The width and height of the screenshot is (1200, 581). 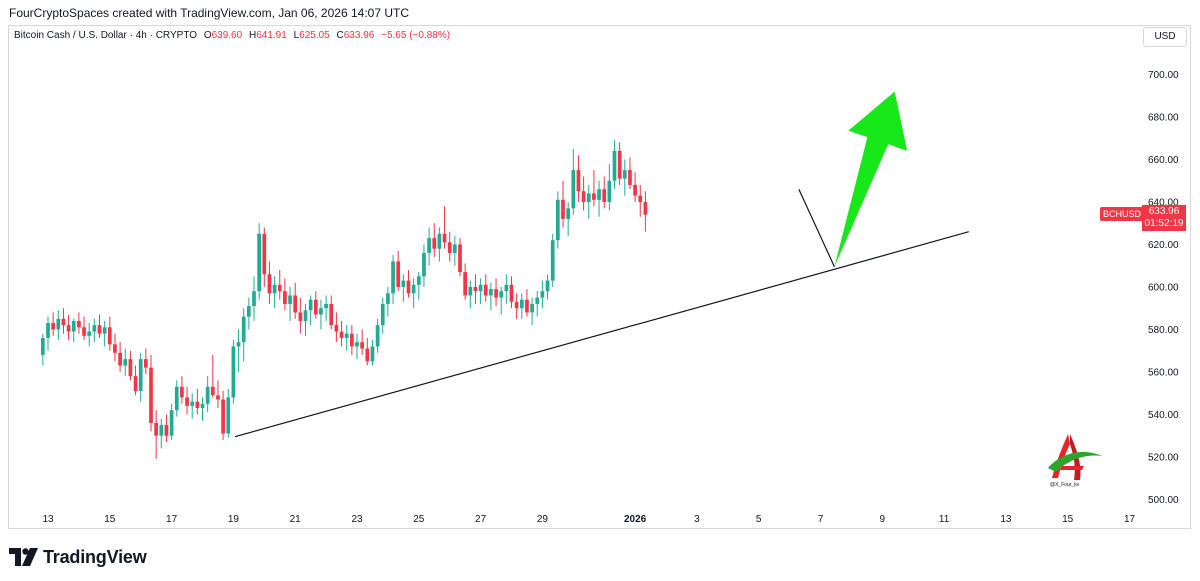 What do you see at coordinates (172, 519) in the screenshot?
I see `time-tick-label: 17` at bounding box center [172, 519].